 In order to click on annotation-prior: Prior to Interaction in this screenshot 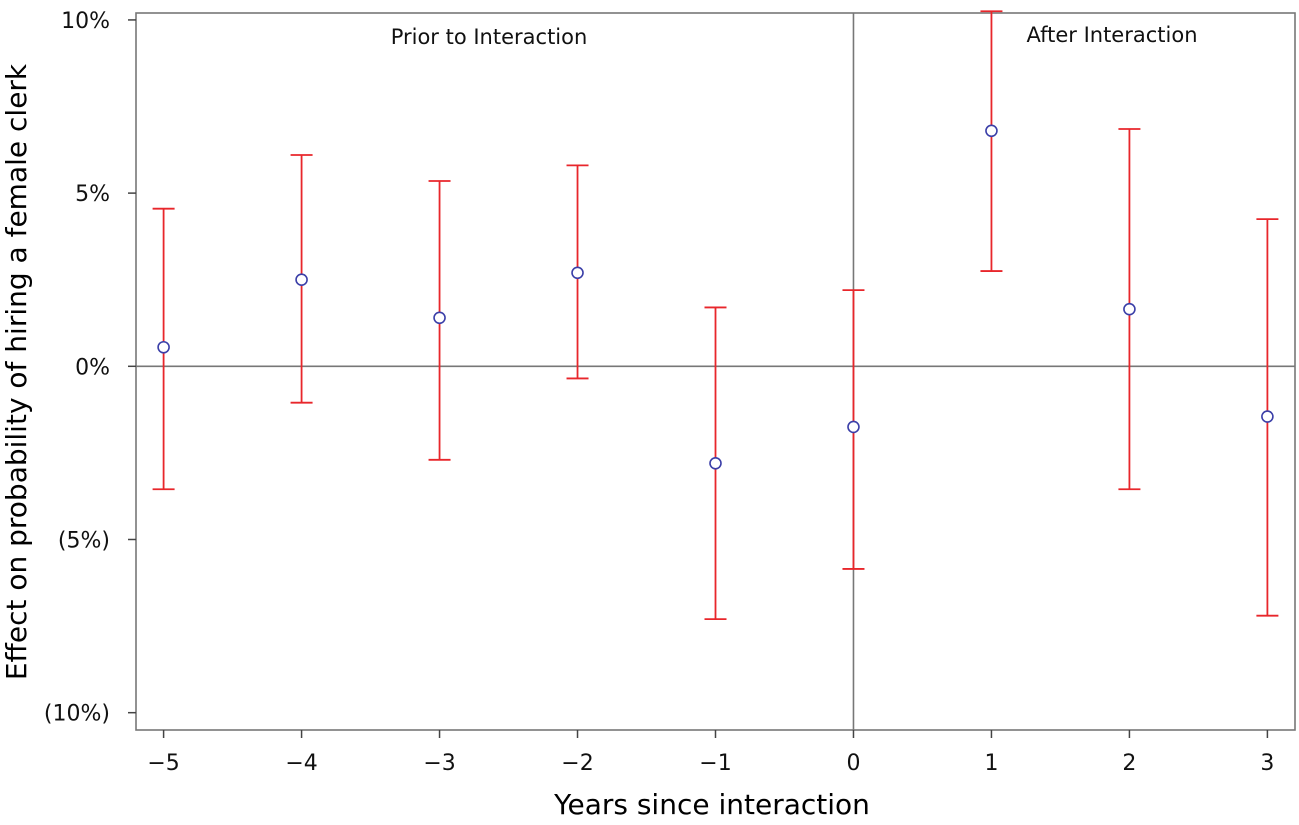, I will do `click(489, 37)`.